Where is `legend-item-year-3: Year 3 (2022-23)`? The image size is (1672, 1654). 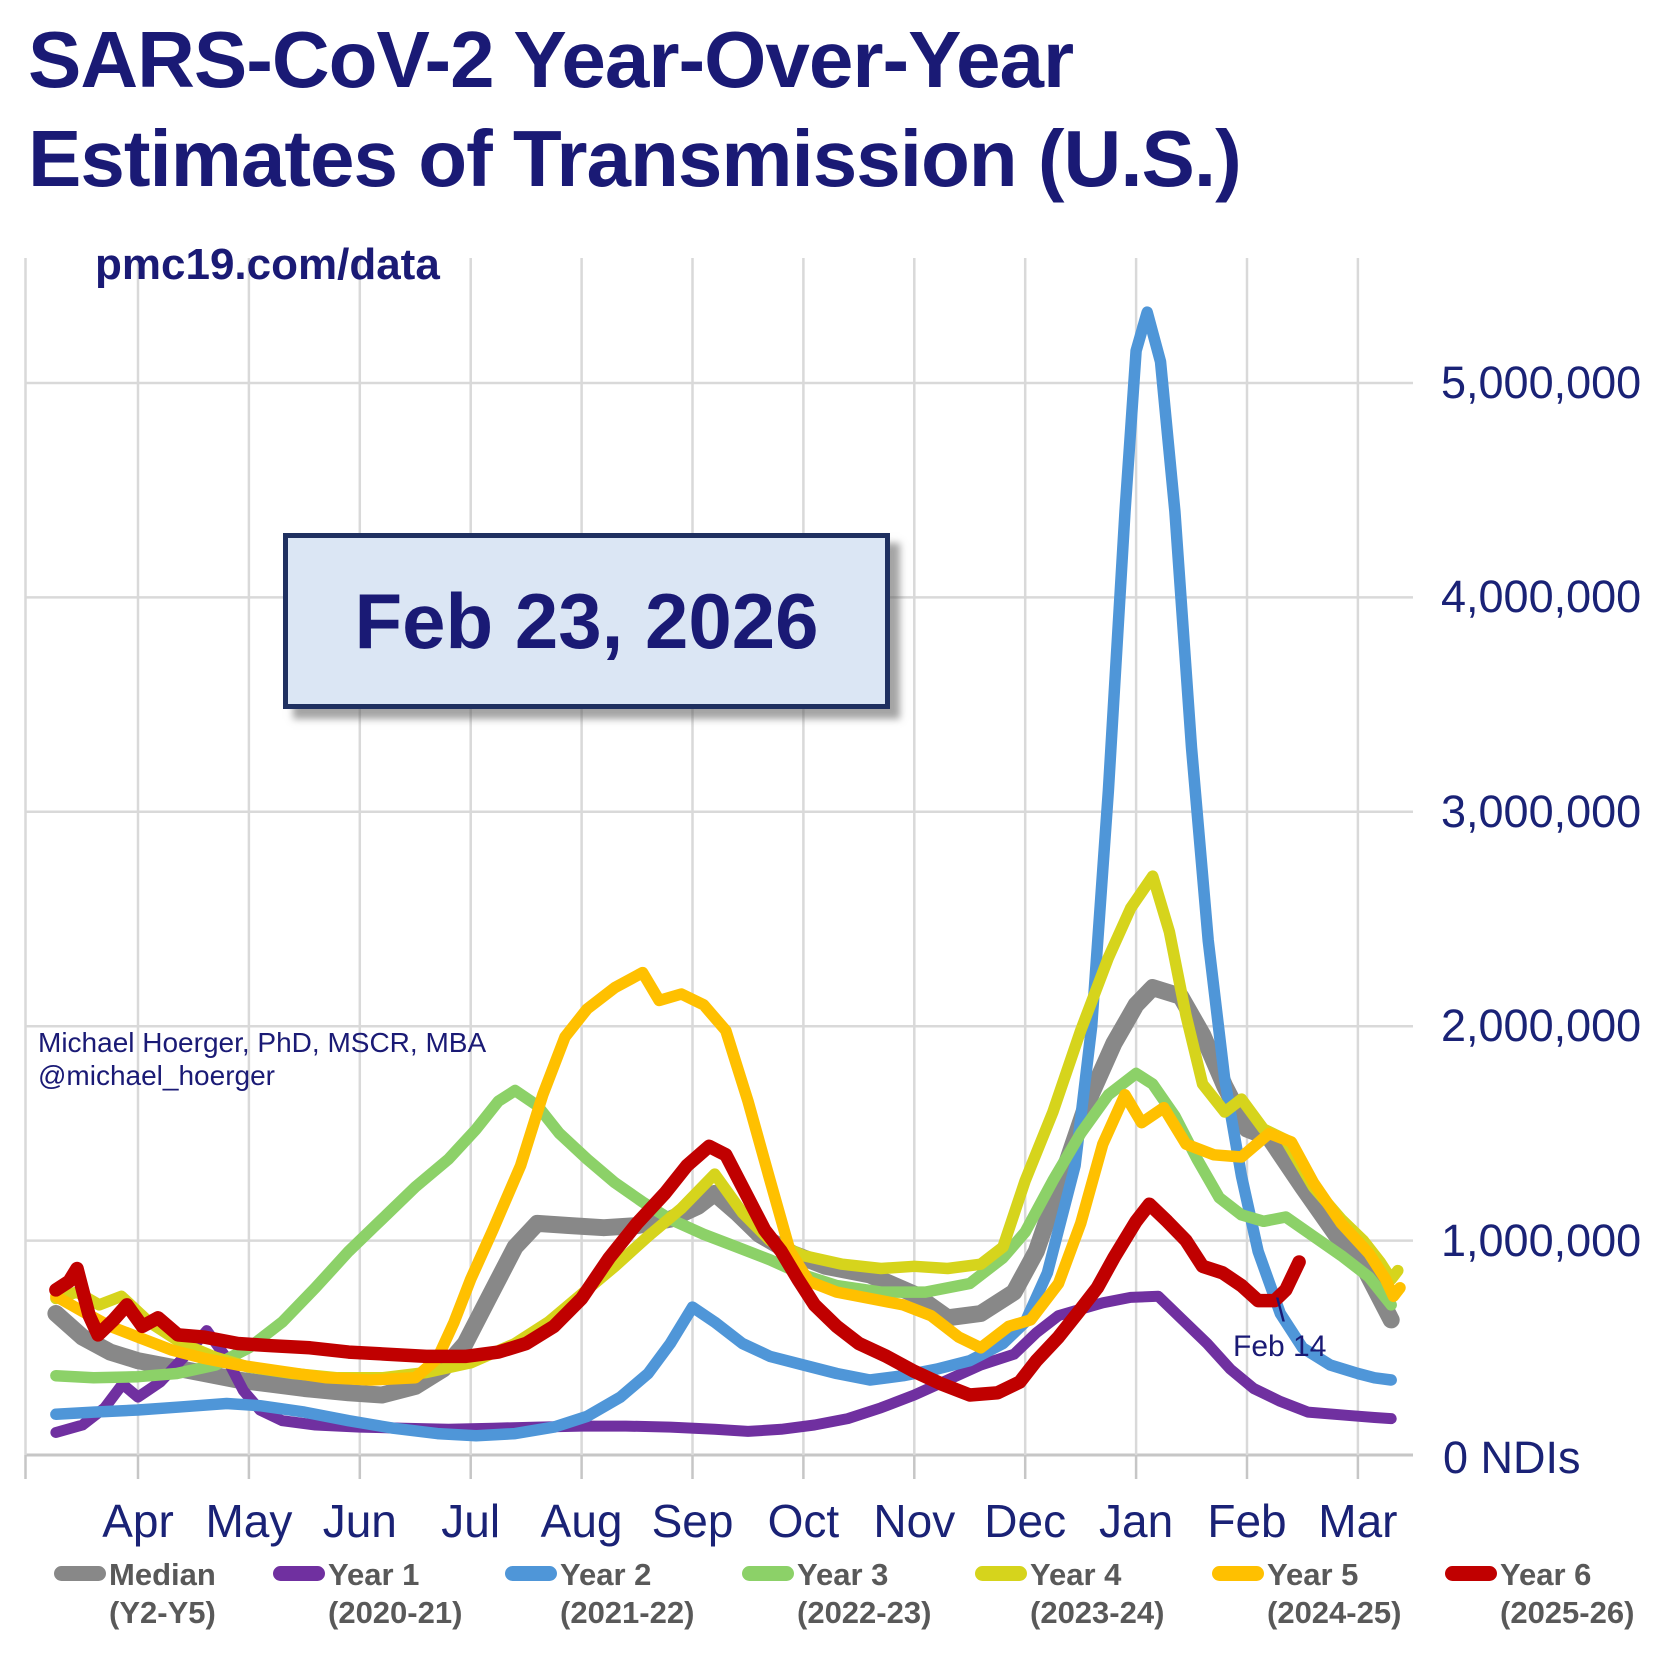
legend-item-year-3: Year 3 (2022-23) is located at coordinates (836, 1594).